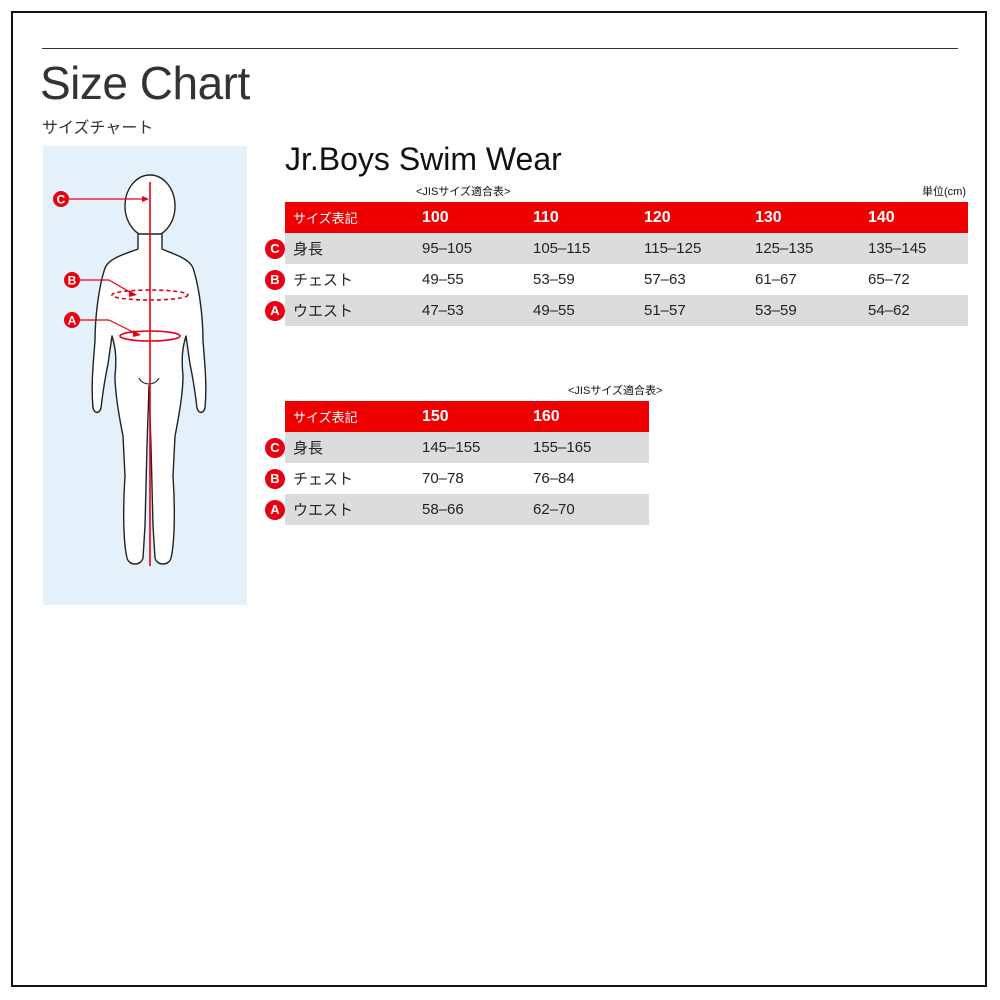 This screenshot has width=1000, height=1000. I want to click on table-header-row: サイズ表記 100 110 120 130 140, so click(626, 217).